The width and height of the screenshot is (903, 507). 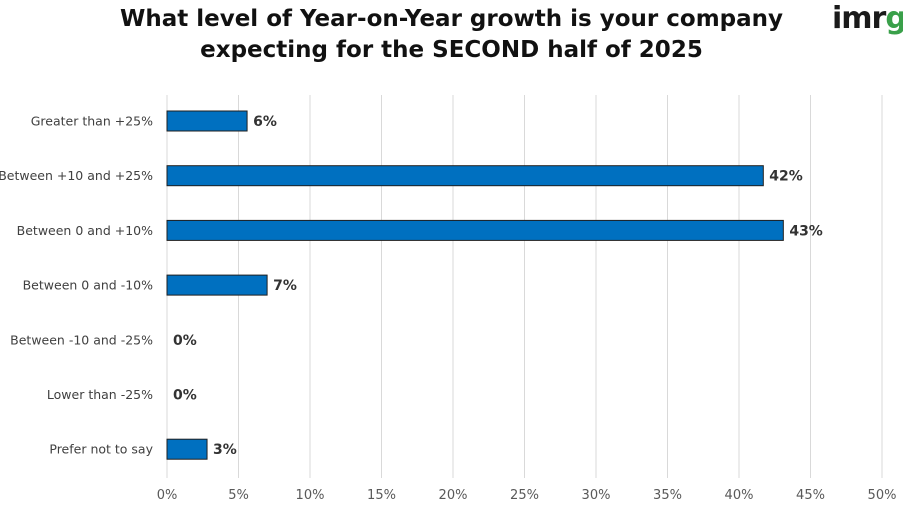 What do you see at coordinates (167, 495) in the screenshot?
I see `x-tick-label: 0%` at bounding box center [167, 495].